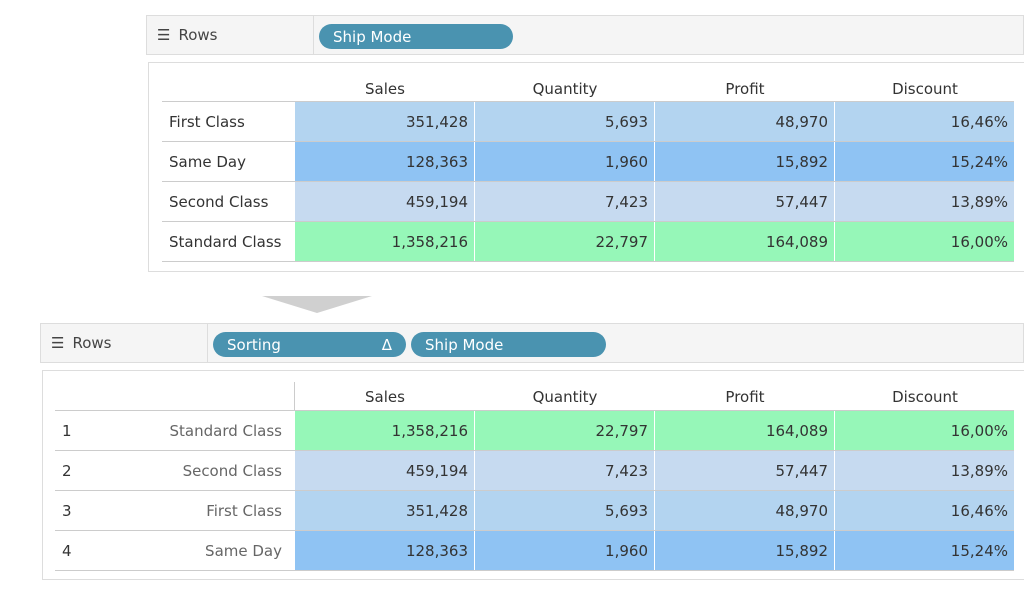 The height and width of the screenshot is (589, 1024). What do you see at coordinates (67, 470) in the screenshot?
I see `row-index: 2` at bounding box center [67, 470].